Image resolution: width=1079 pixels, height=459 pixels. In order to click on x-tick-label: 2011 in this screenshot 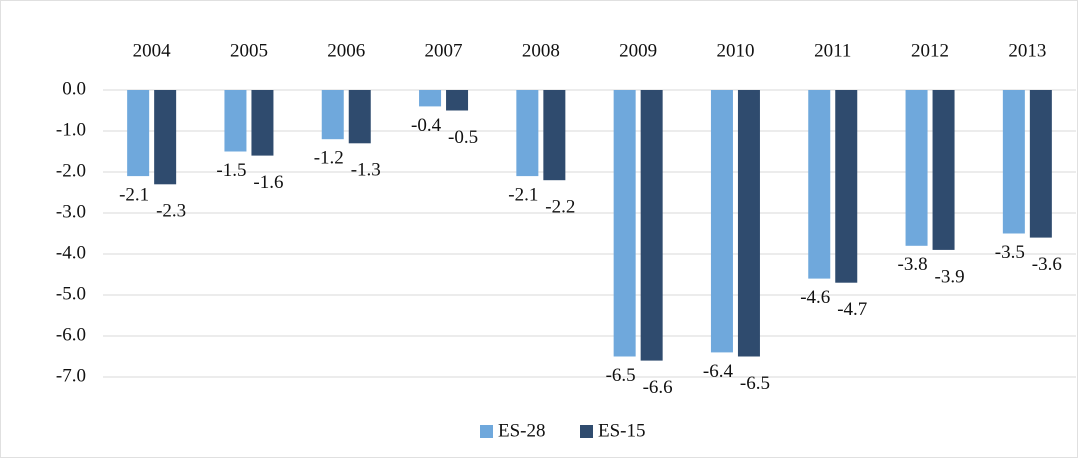, I will do `click(832, 50)`.